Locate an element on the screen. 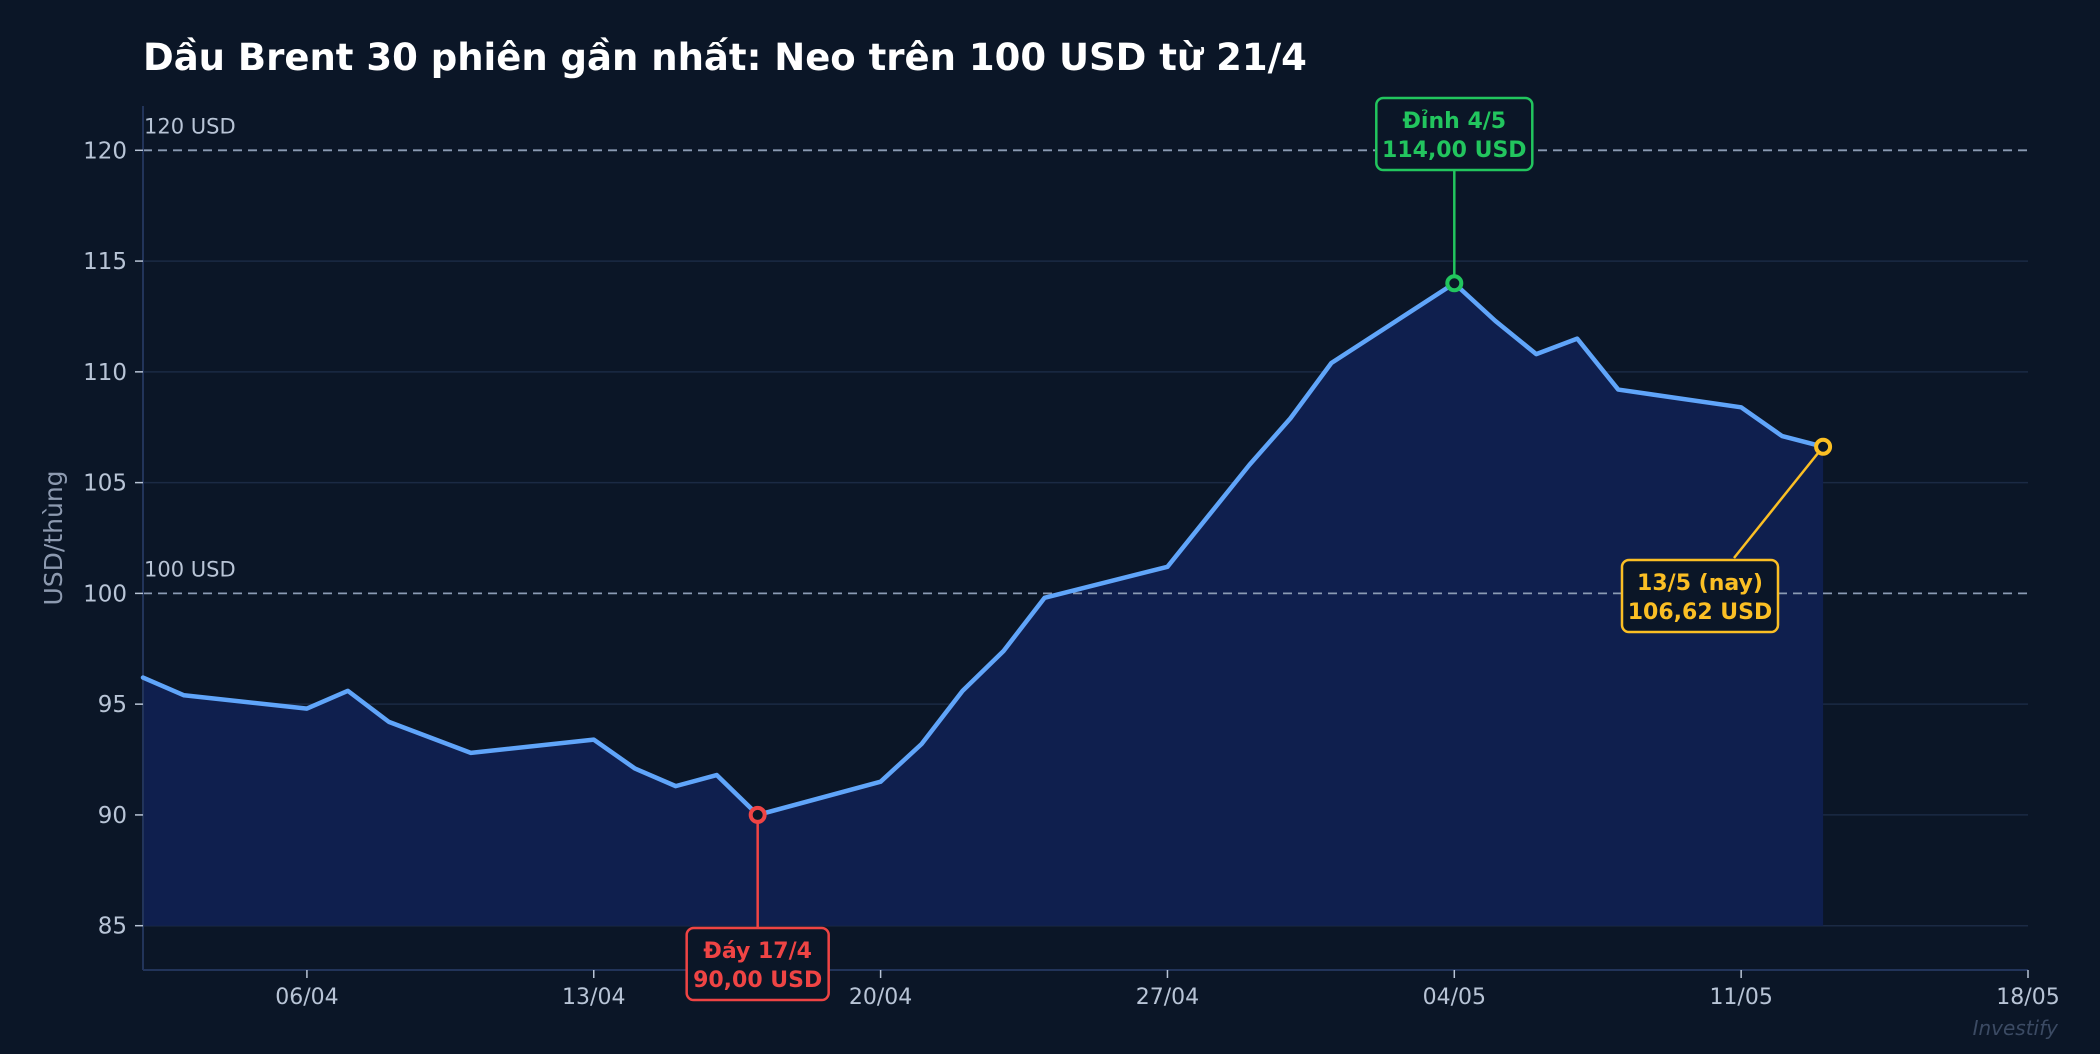  x-tick-label: 11/05 is located at coordinates (1740, 997).